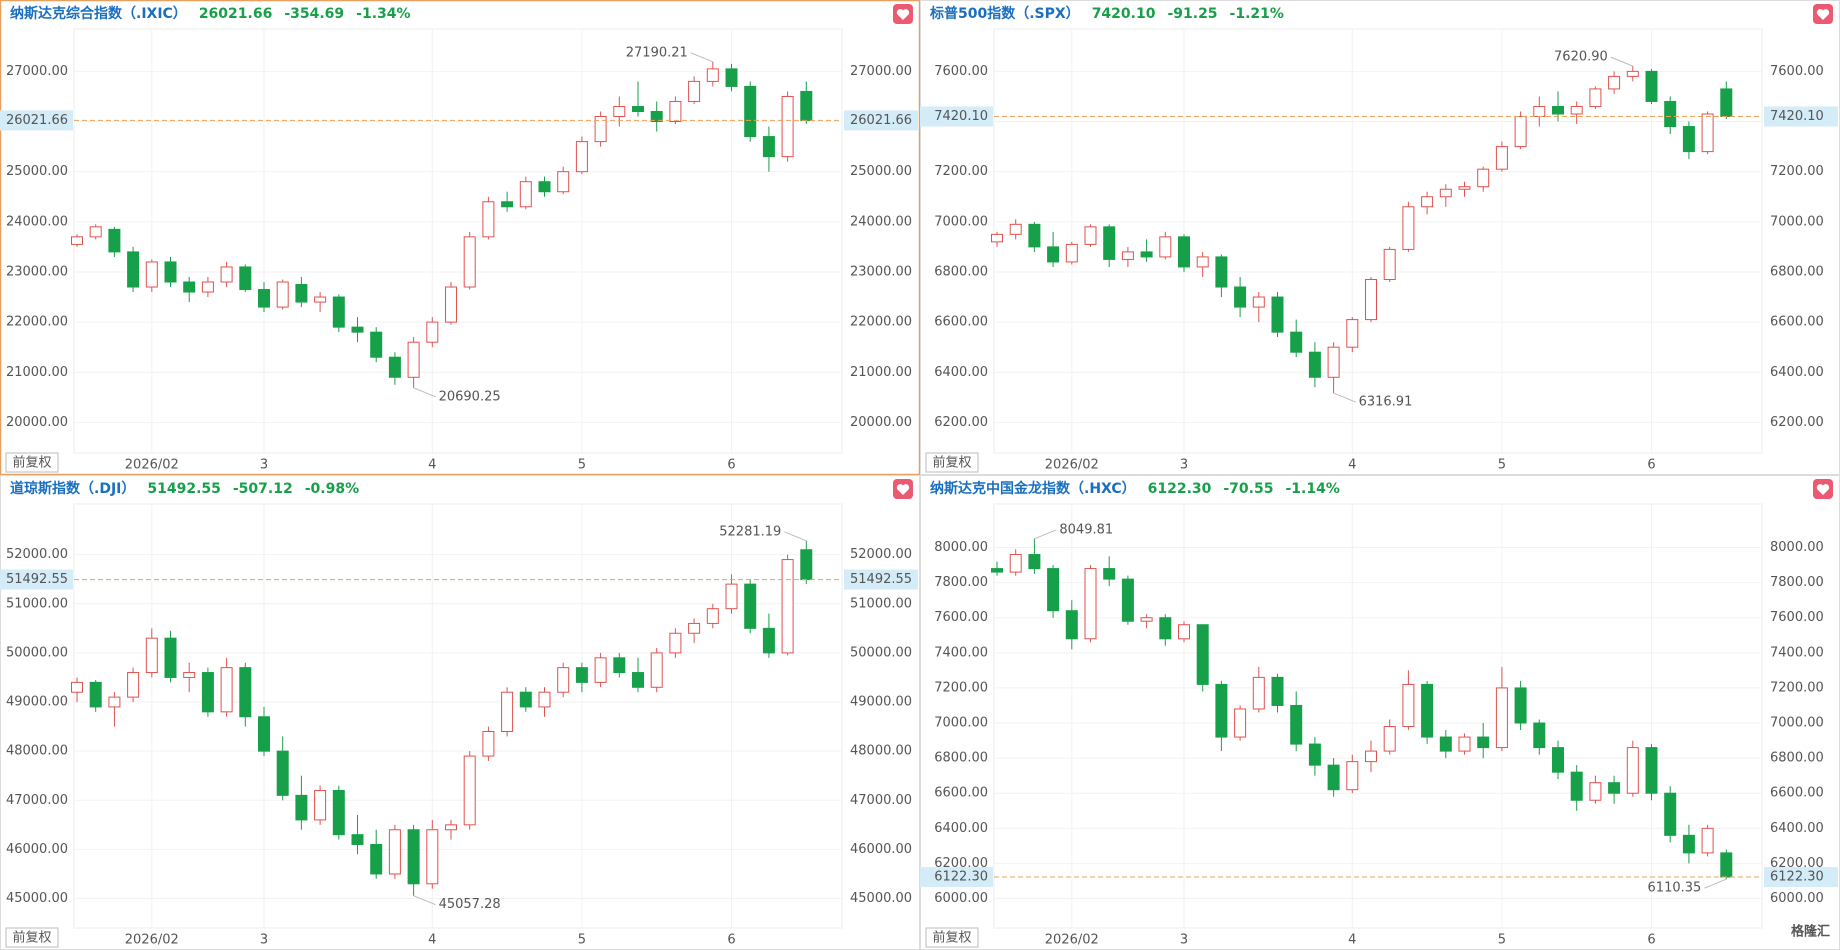 Image resolution: width=1840 pixels, height=950 pixels. I want to click on y-tick-label-right: 23000.00, so click(881, 271).